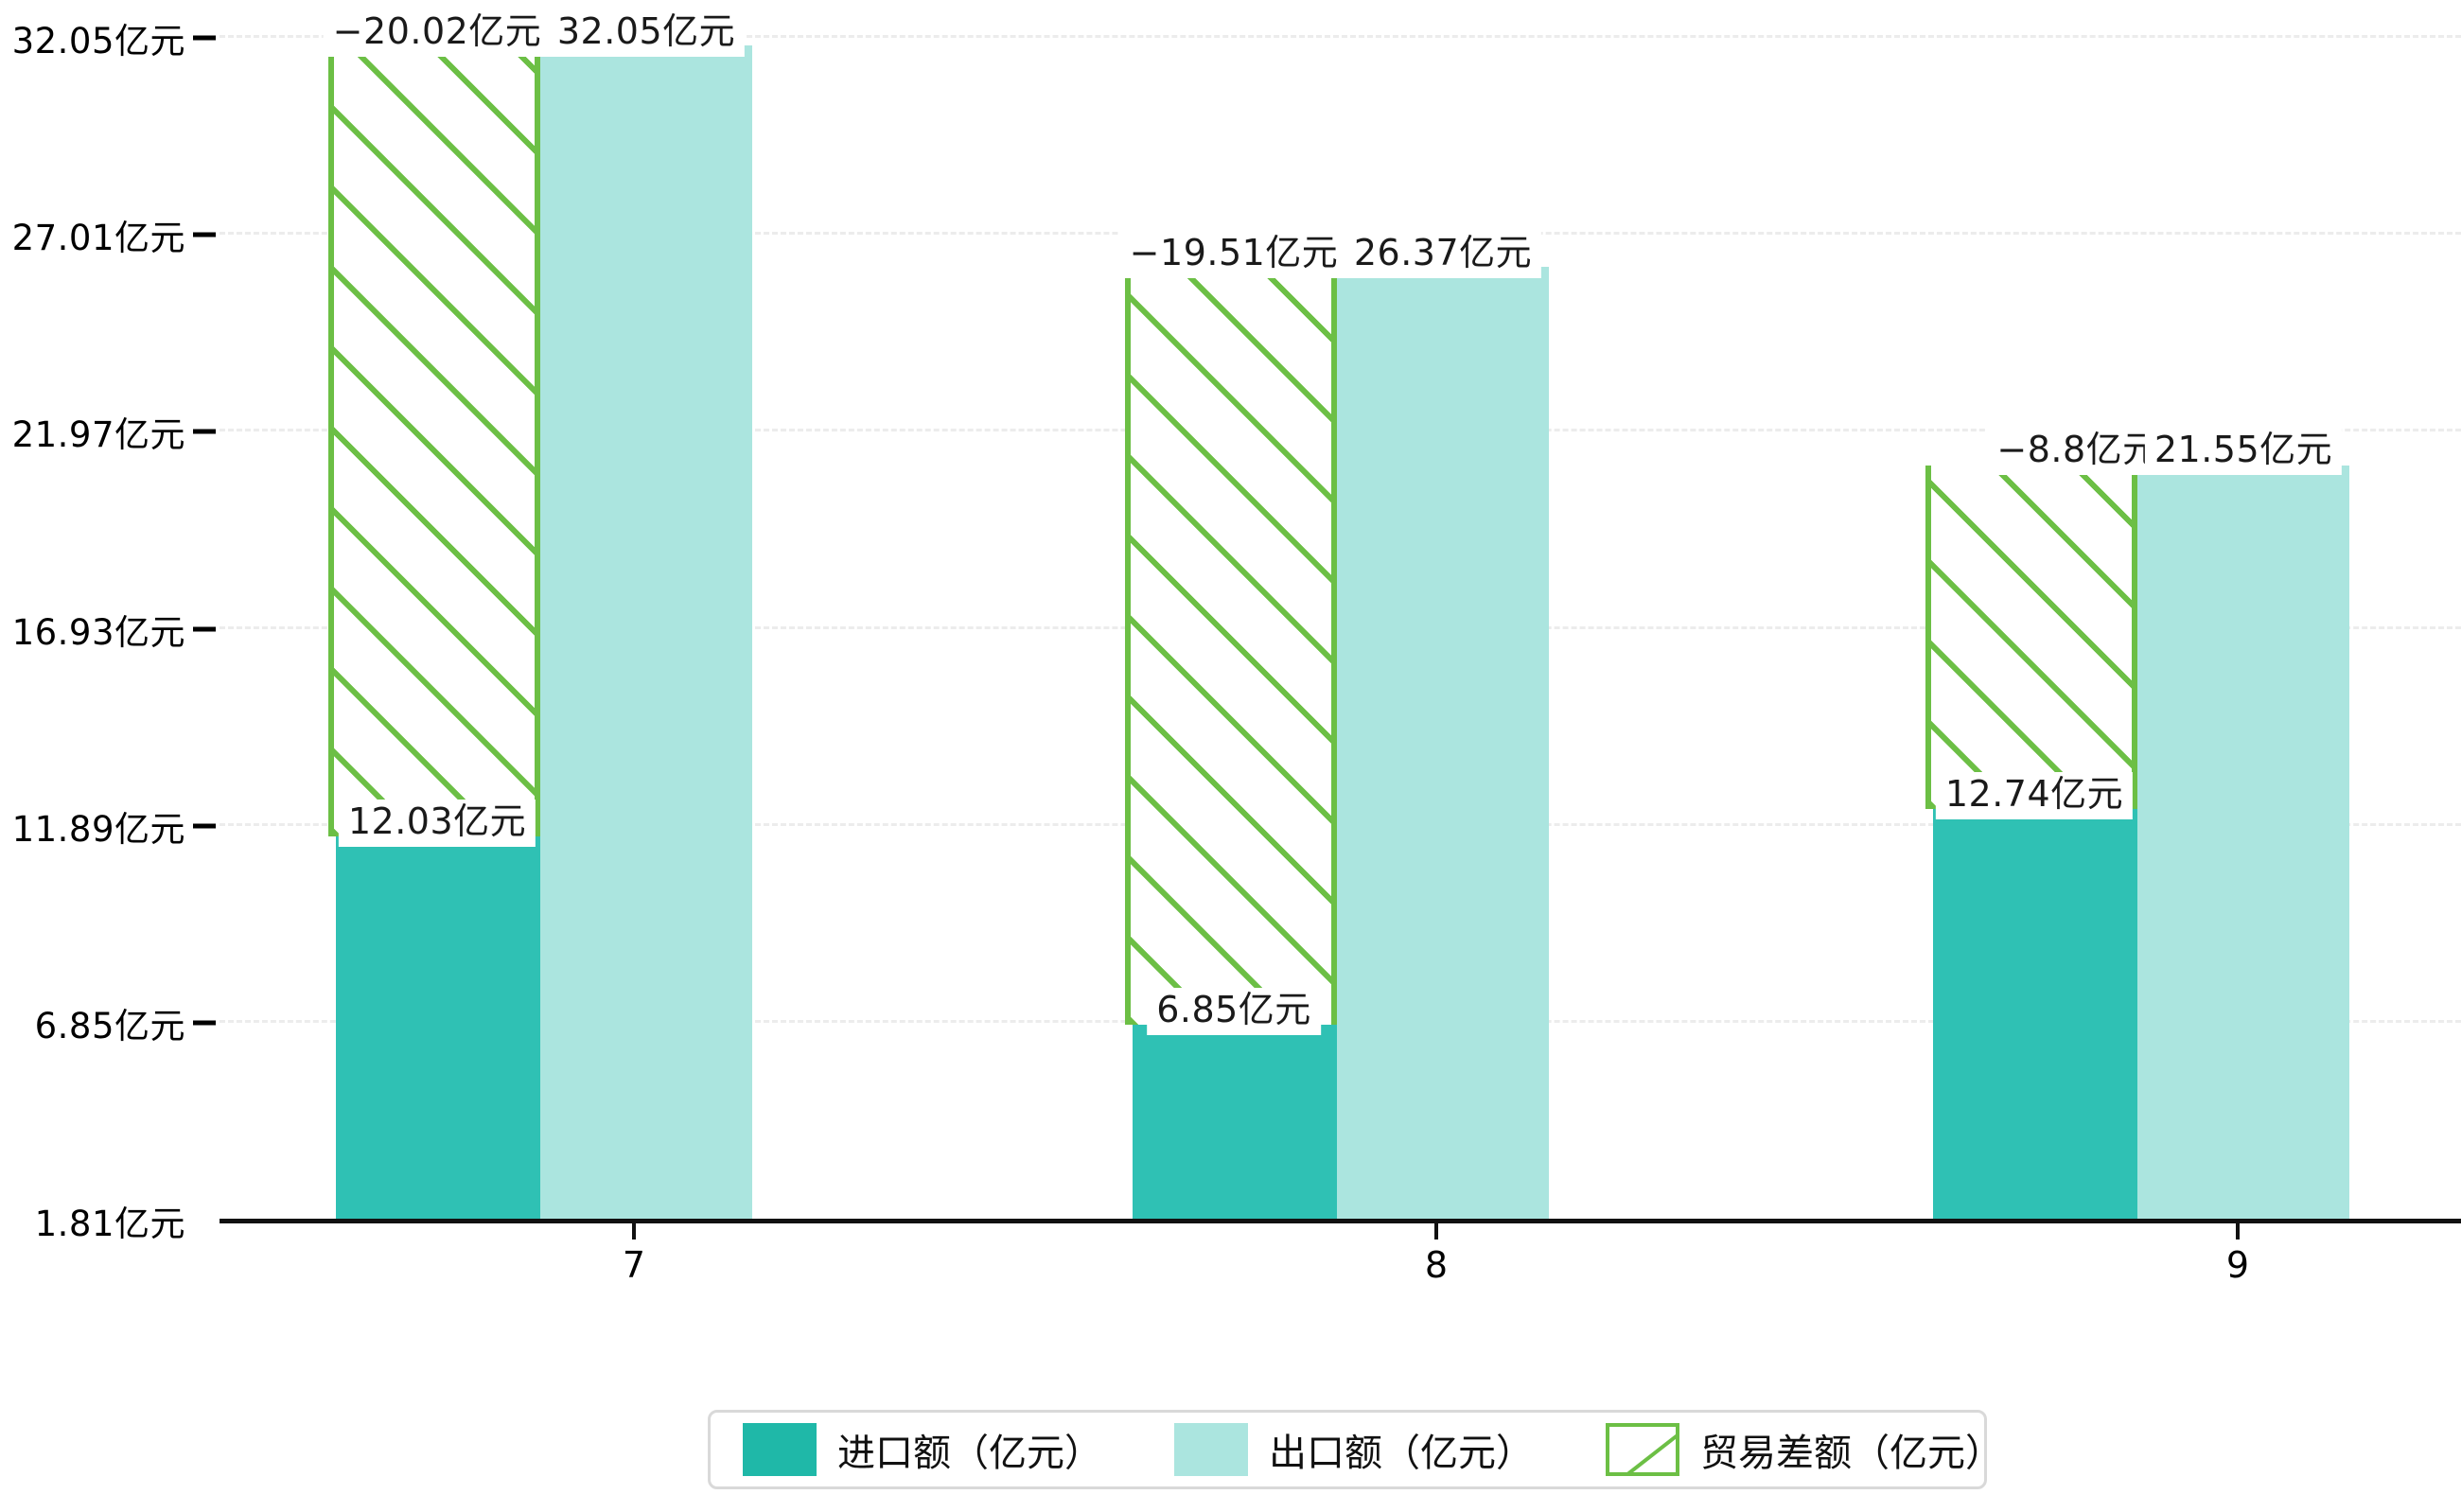 The height and width of the screenshot is (1512, 2461). I want to click on value-label-diff-9: −8.8亿元, so click(2078, 451).